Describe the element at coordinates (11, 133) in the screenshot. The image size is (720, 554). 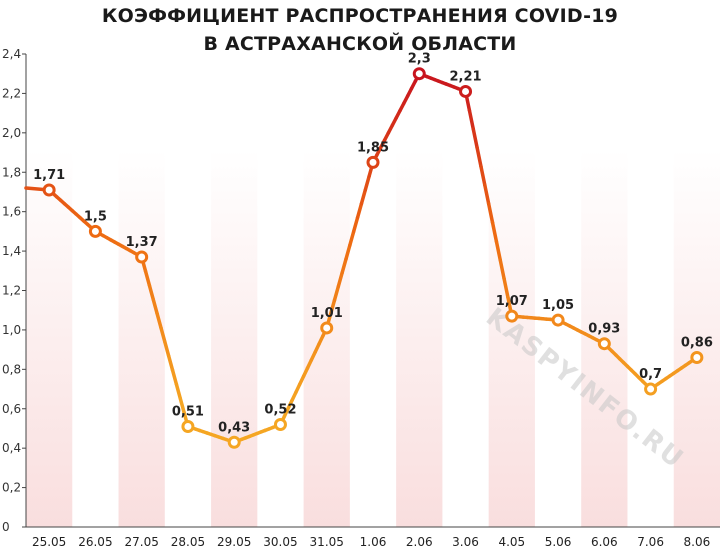
I see `y-tick-label: 2,0` at that location.